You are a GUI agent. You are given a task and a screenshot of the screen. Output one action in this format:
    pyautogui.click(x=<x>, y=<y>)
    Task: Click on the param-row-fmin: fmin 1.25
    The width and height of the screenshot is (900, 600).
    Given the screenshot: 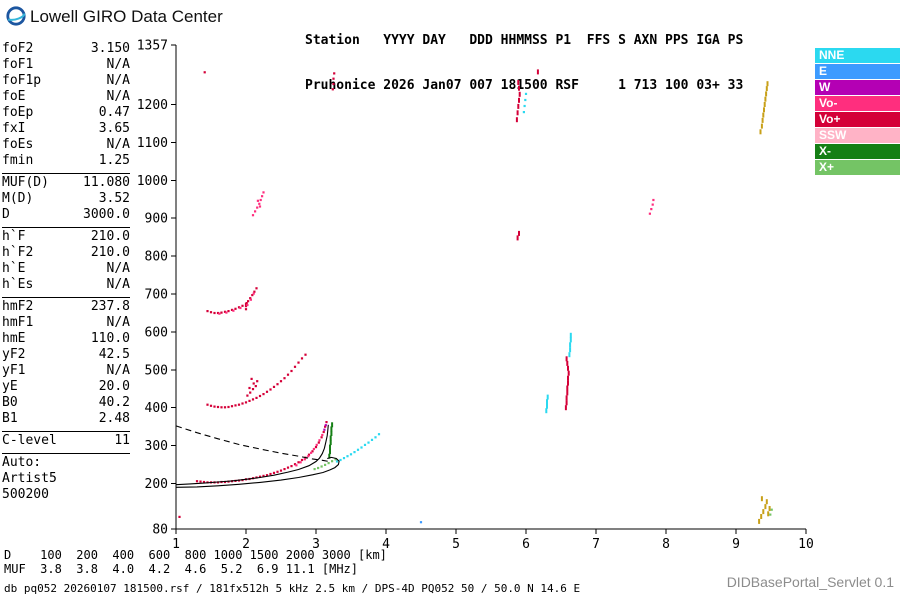 What is the action you would take?
    pyautogui.click(x=66, y=161)
    